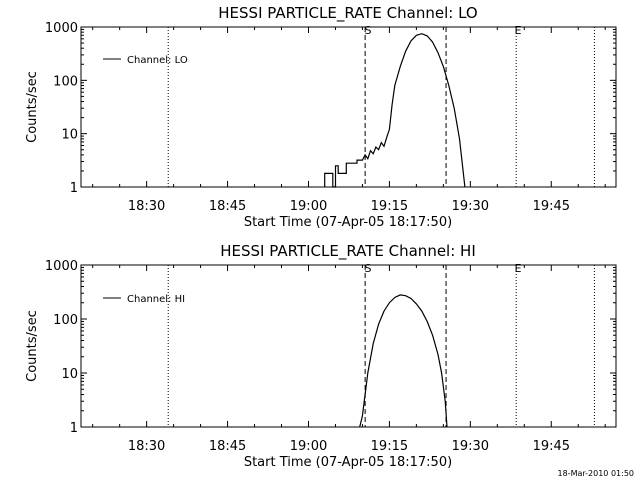  Describe the element at coordinates (596, 473) in the screenshot. I see `footer-timestamp: 18-Mar-2010 01:50` at that location.